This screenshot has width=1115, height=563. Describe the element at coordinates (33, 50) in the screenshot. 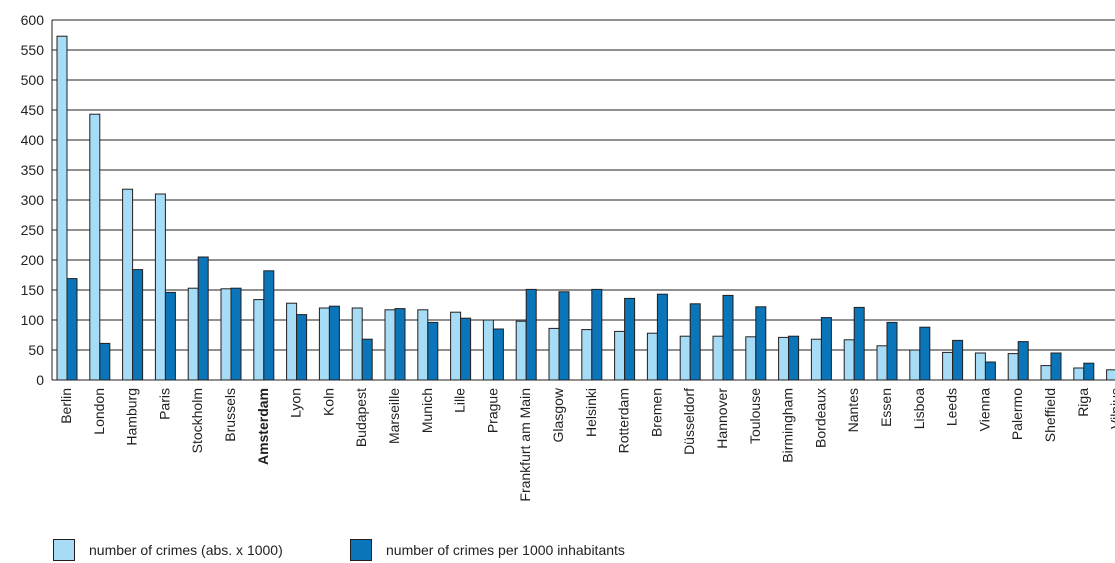

I see `y-tick-label: 550` at that location.